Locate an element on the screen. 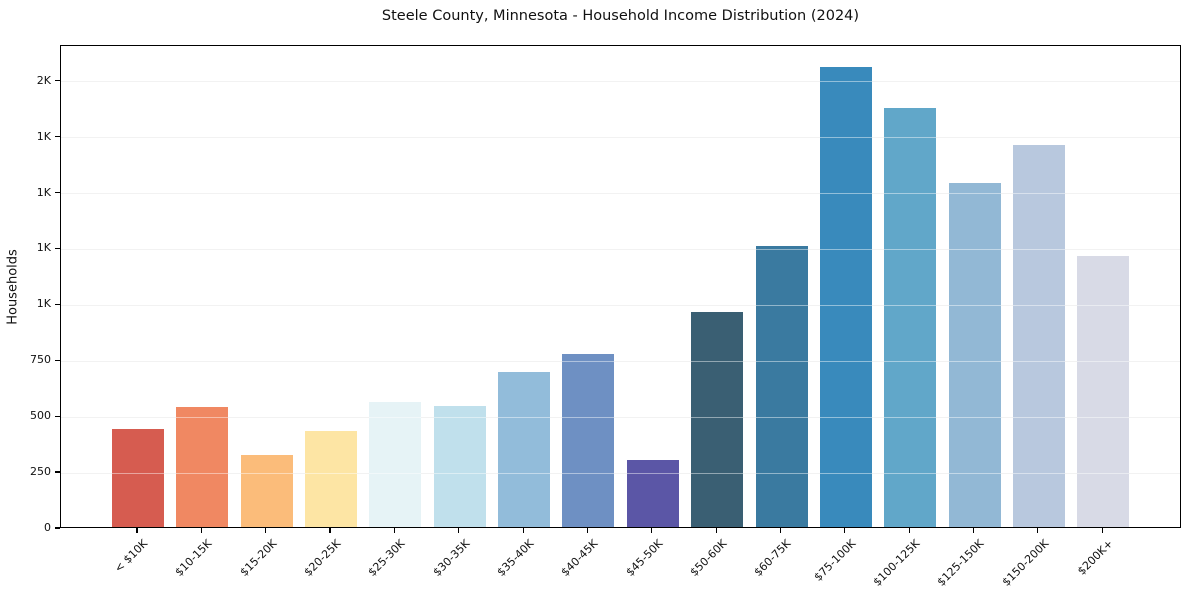 The width and height of the screenshot is (1189, 590). x-tick-label-150-200k: $150-200K is located at coordinates (1025, 563).